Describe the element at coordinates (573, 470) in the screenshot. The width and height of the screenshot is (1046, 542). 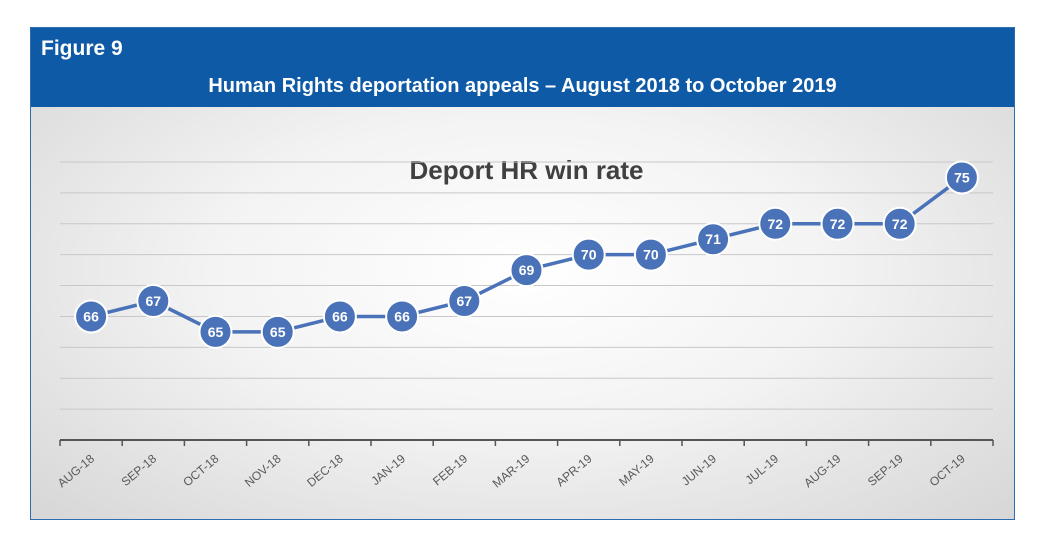
I see `x-tick-label: APR-19` at that location.